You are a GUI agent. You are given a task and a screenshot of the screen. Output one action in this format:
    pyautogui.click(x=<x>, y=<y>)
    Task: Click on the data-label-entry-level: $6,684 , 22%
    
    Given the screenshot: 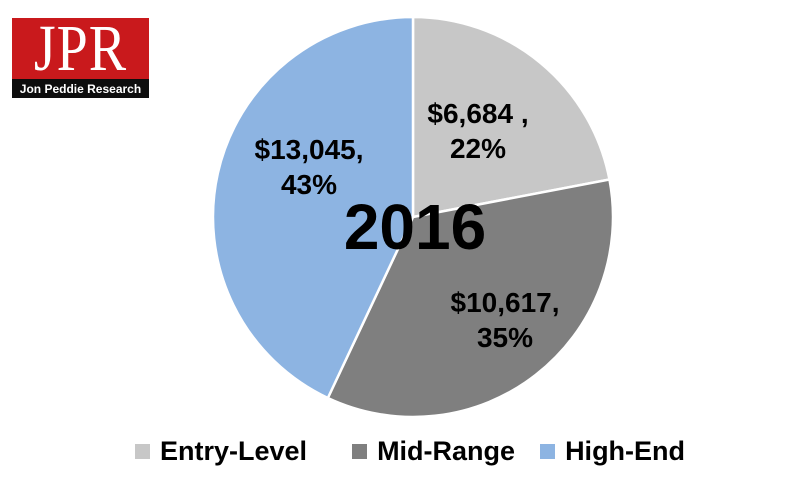 What is the action you would take?
    pyautogui.click(x=477, y=131)
    